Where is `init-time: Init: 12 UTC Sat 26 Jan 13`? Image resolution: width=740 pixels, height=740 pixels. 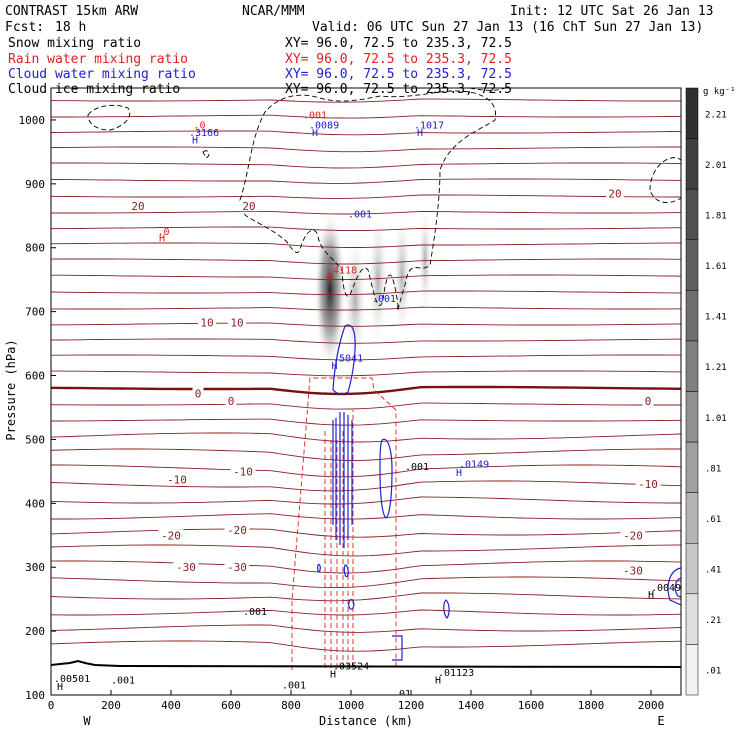
init-time: Init: 12 UTC Sat 26 Jan 13 is located at coordinates (612, 11).